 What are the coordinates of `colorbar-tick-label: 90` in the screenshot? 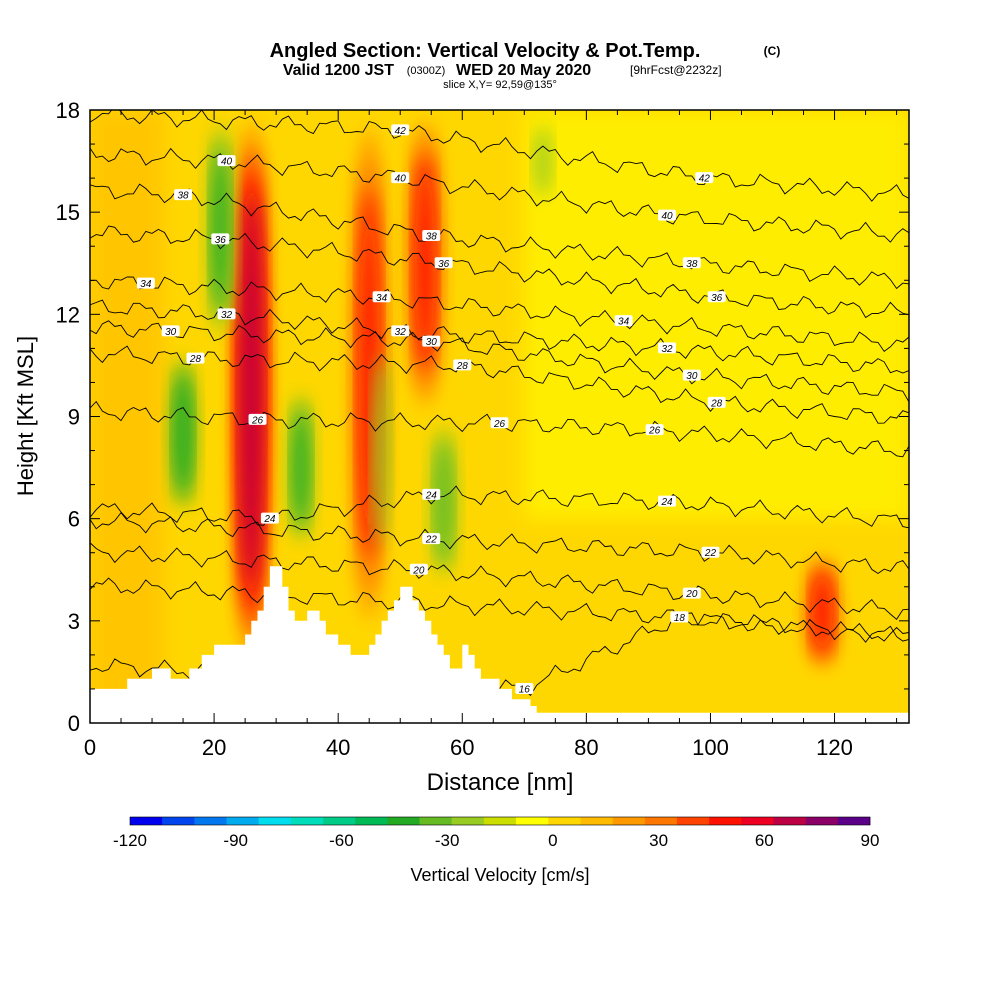 It's located at (870, 840).